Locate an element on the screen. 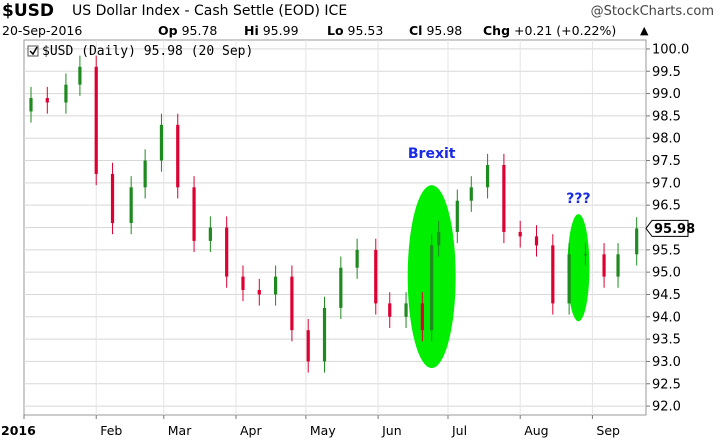 The height and width of the screenshot is (445, 720). change-label: Chg is located at coordinates (497, 30).